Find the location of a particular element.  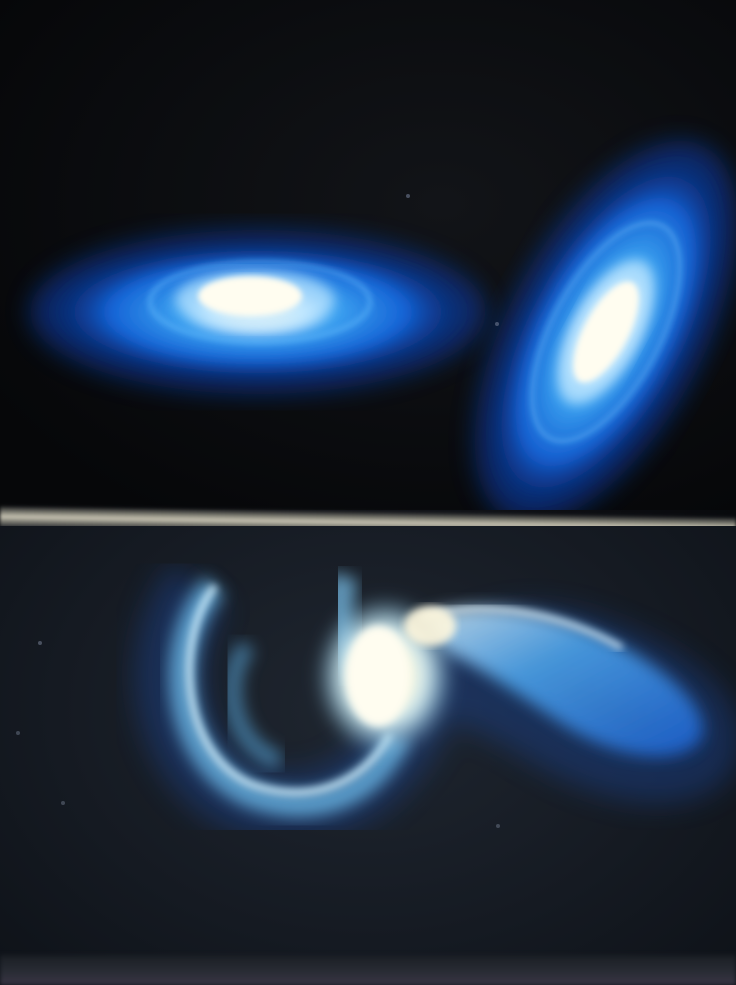

galaxy-tilted is located at coordinates (605, 325).